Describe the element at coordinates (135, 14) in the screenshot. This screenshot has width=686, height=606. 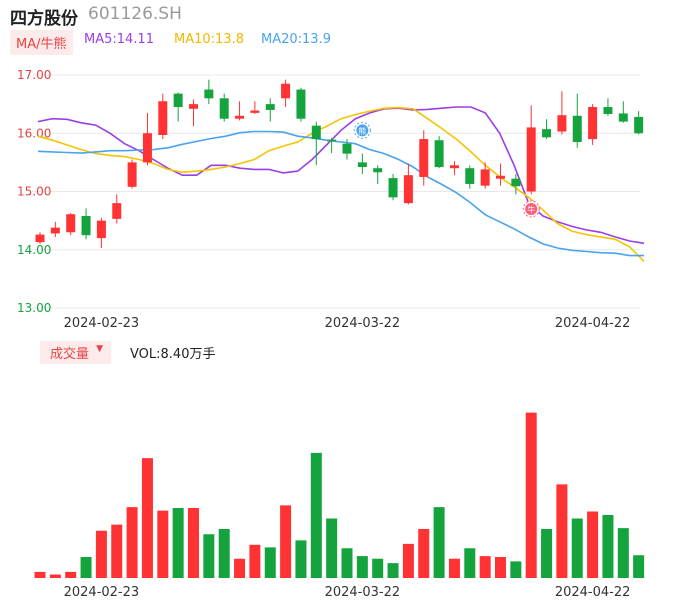
I see `stock-code: 601126.SH` at that location.